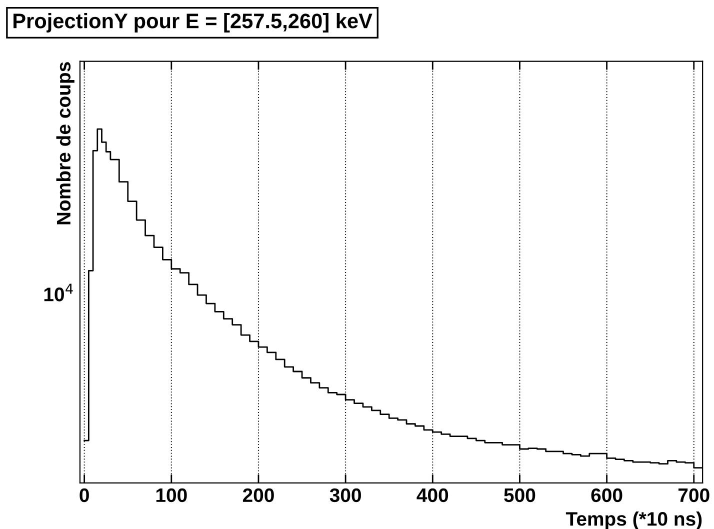 Image resolution: width=714 pixels, height=529 pixels. Describe the element at coordinates (258, 495) in the screenshot. I see `x-tick-label: 200` at that location.